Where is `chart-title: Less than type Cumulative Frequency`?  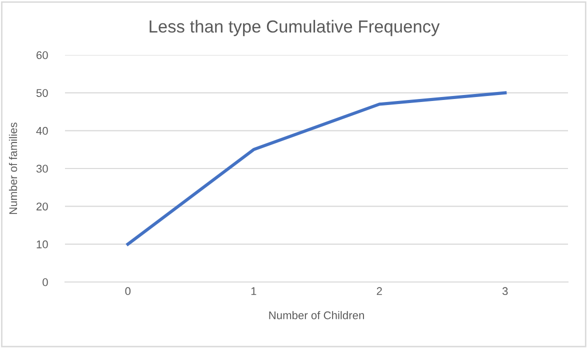
chart-title: Less than type Cumulative Frequency is located at coordinates (295, 28).